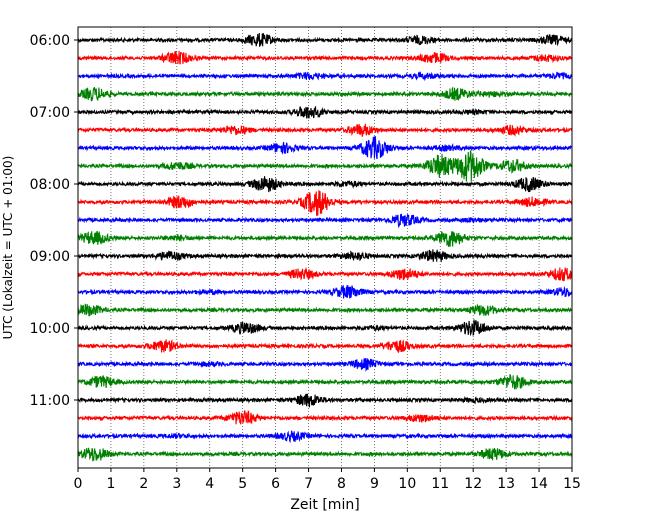  I want to click on y-tick-label: 09:00, so click(50, 257).